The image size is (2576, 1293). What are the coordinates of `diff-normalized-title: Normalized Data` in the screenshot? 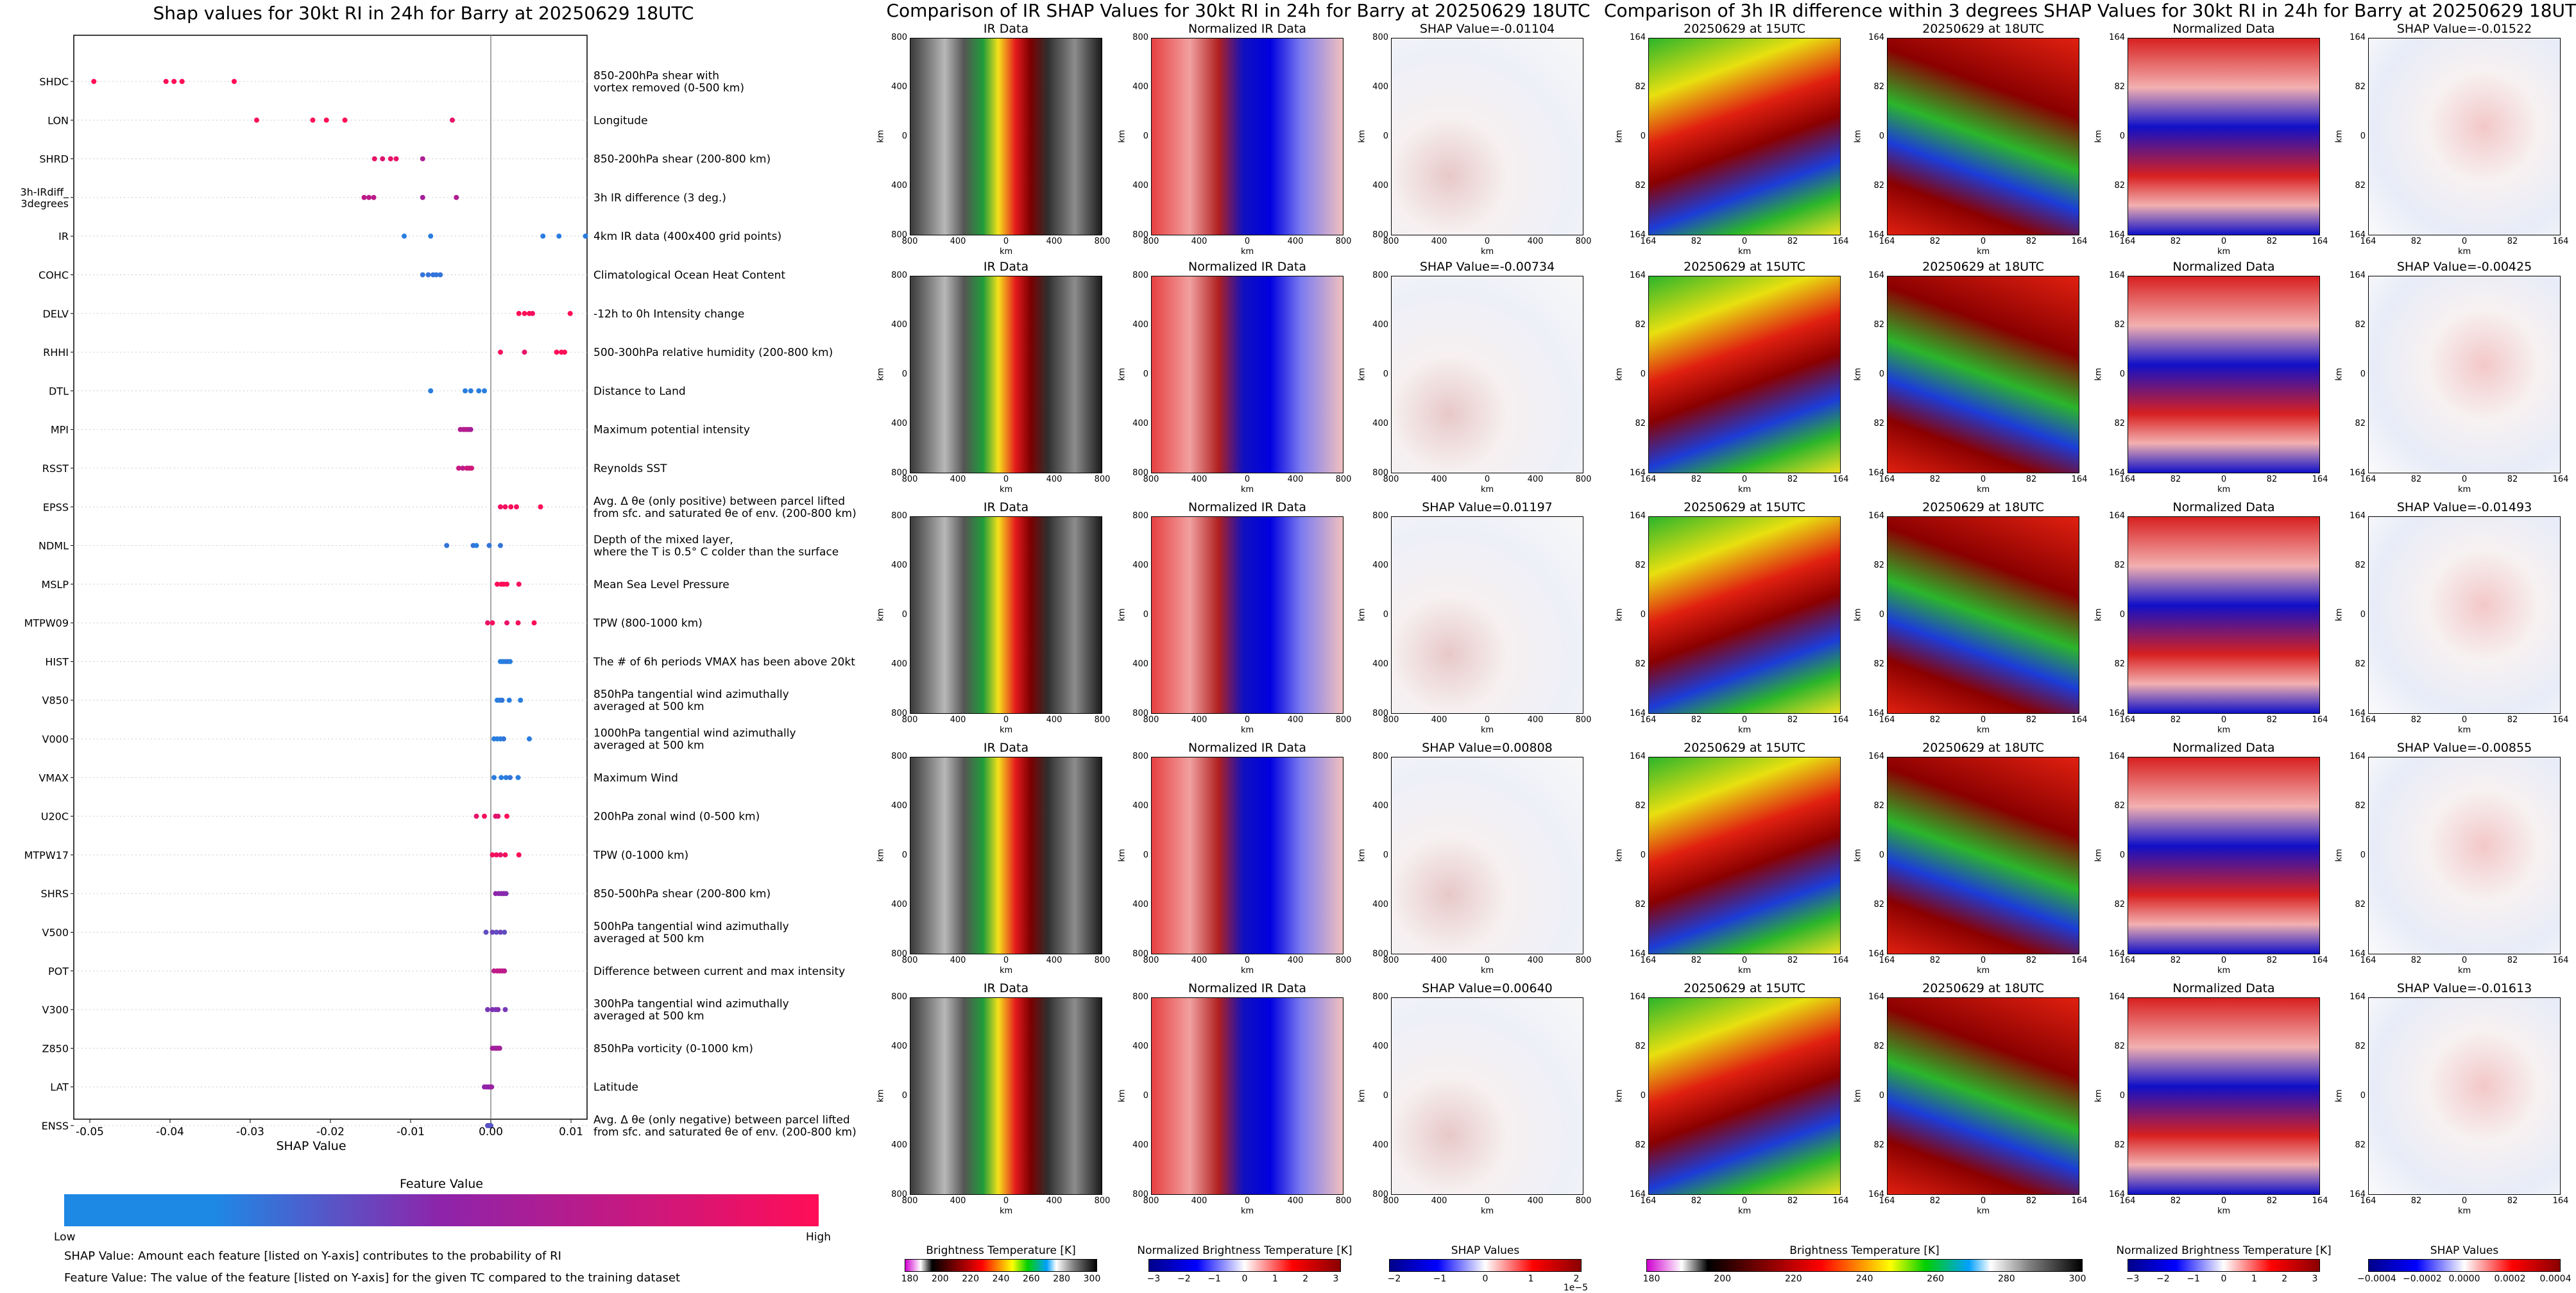 It's located at (2223, 748).